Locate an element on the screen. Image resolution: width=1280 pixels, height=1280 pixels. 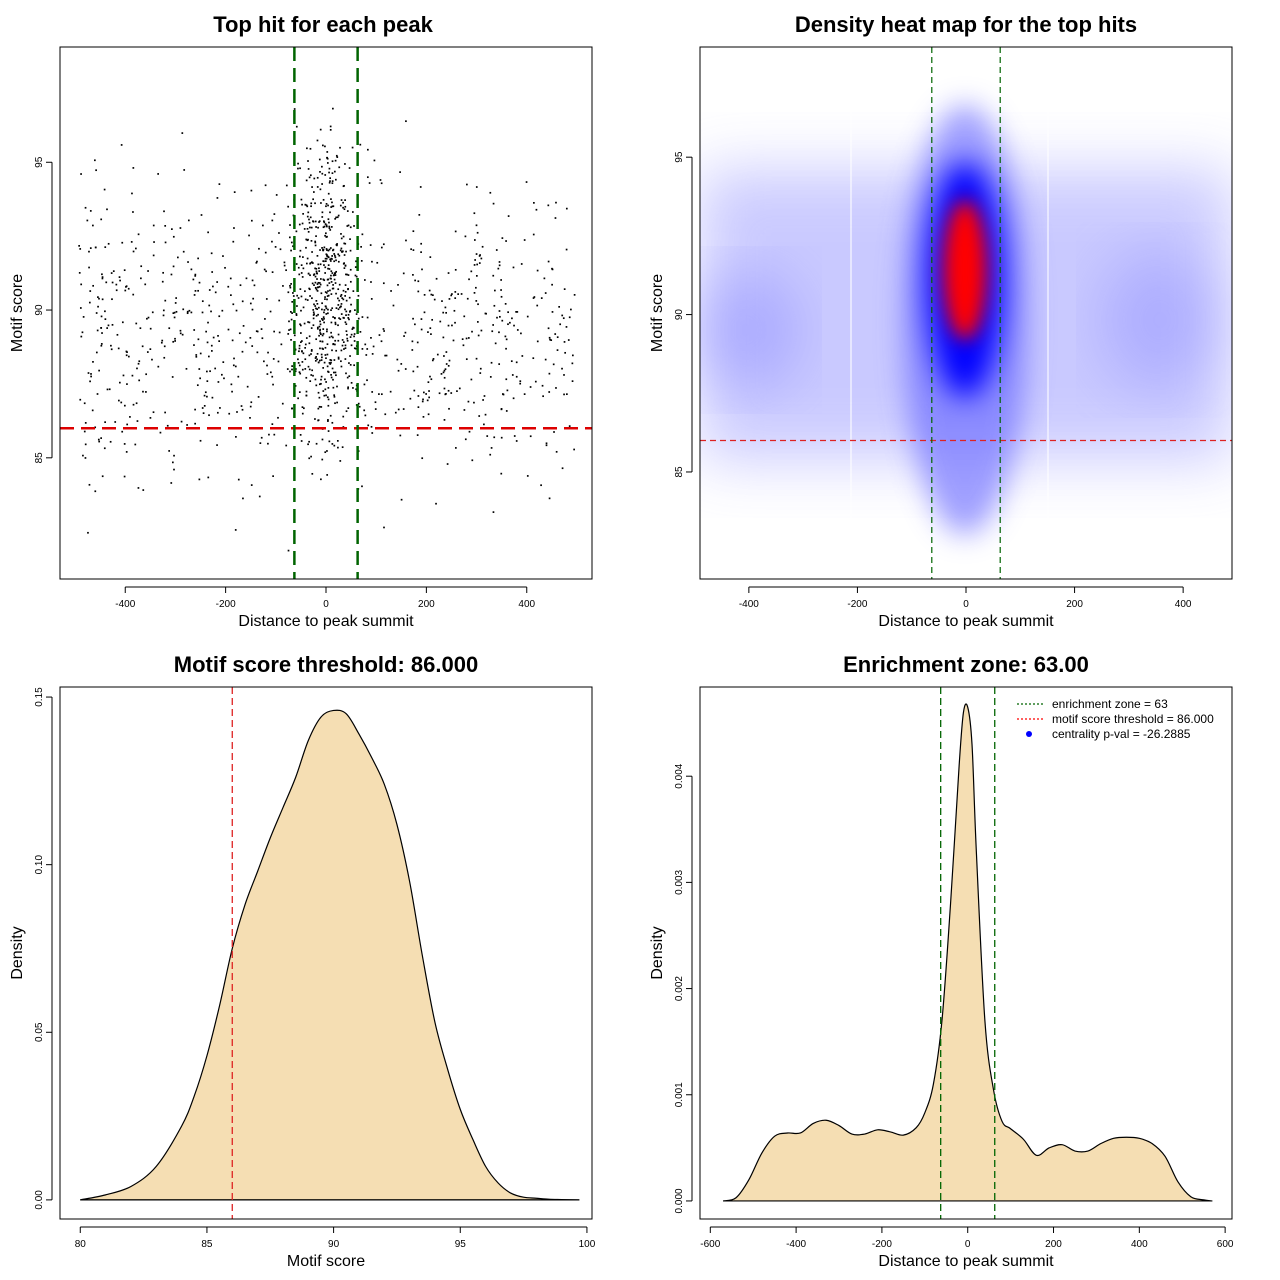
score-density-x-tick-label: 100 is located at coordinates (587, 1244).